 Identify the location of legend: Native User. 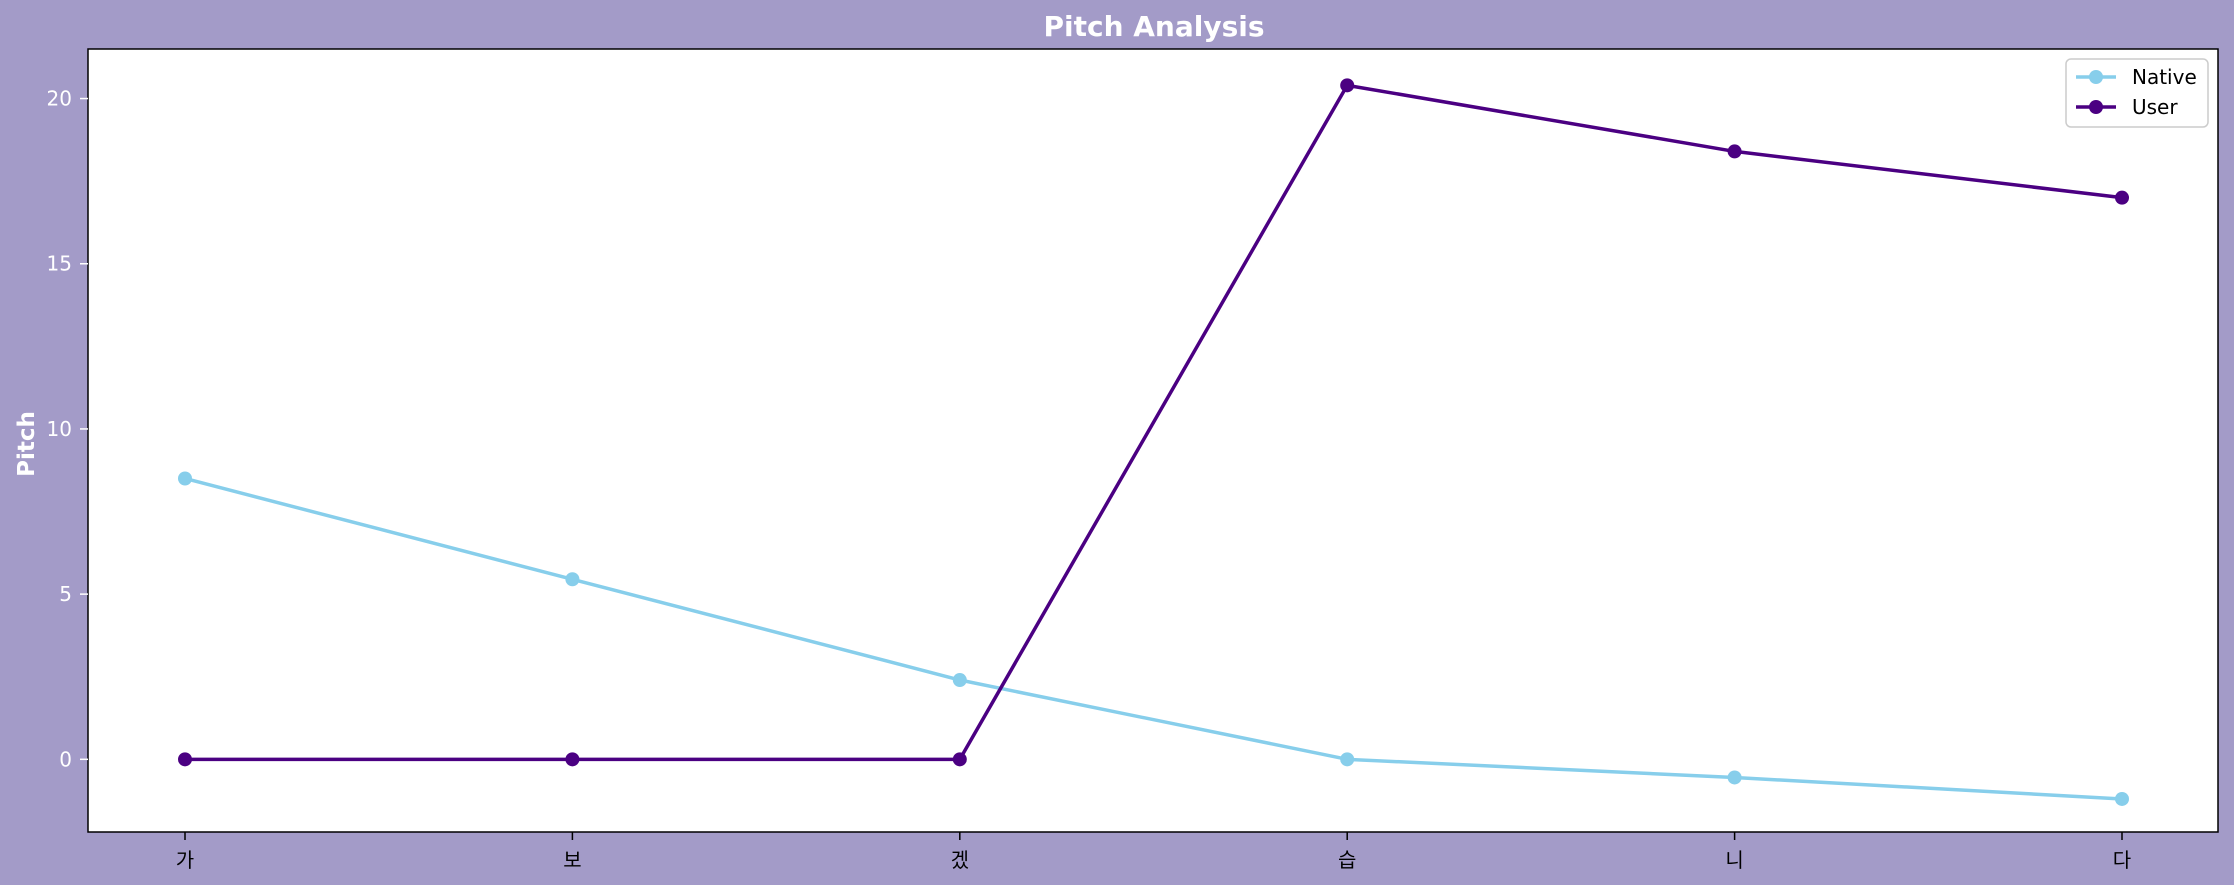
(2137, 93).